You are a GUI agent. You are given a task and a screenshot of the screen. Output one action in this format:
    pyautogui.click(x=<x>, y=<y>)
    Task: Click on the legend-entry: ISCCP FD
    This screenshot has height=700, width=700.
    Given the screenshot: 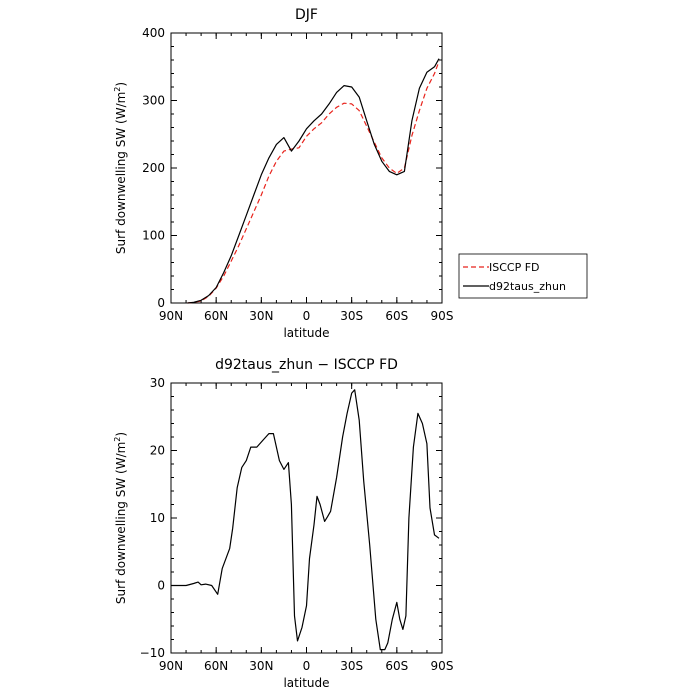 What is the action you would take?
    pyautogui.click(x=514, y=267)
    